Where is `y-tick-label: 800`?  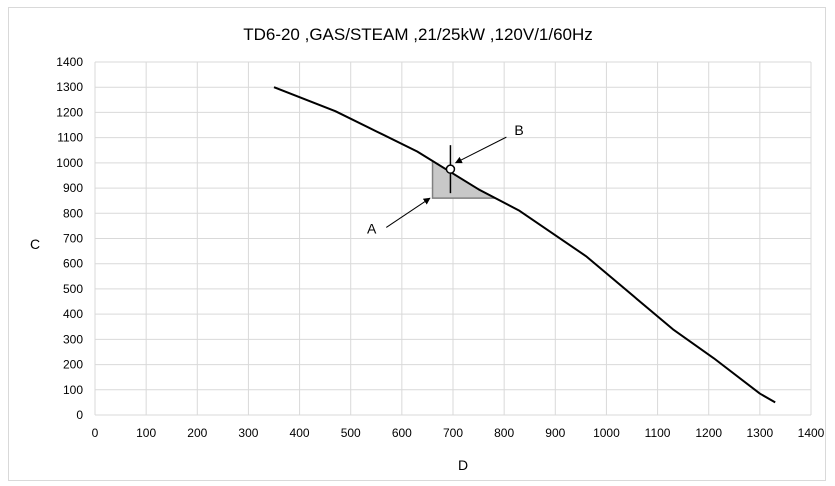
y-tick-label: 800 is located at coordinates (73, 213).